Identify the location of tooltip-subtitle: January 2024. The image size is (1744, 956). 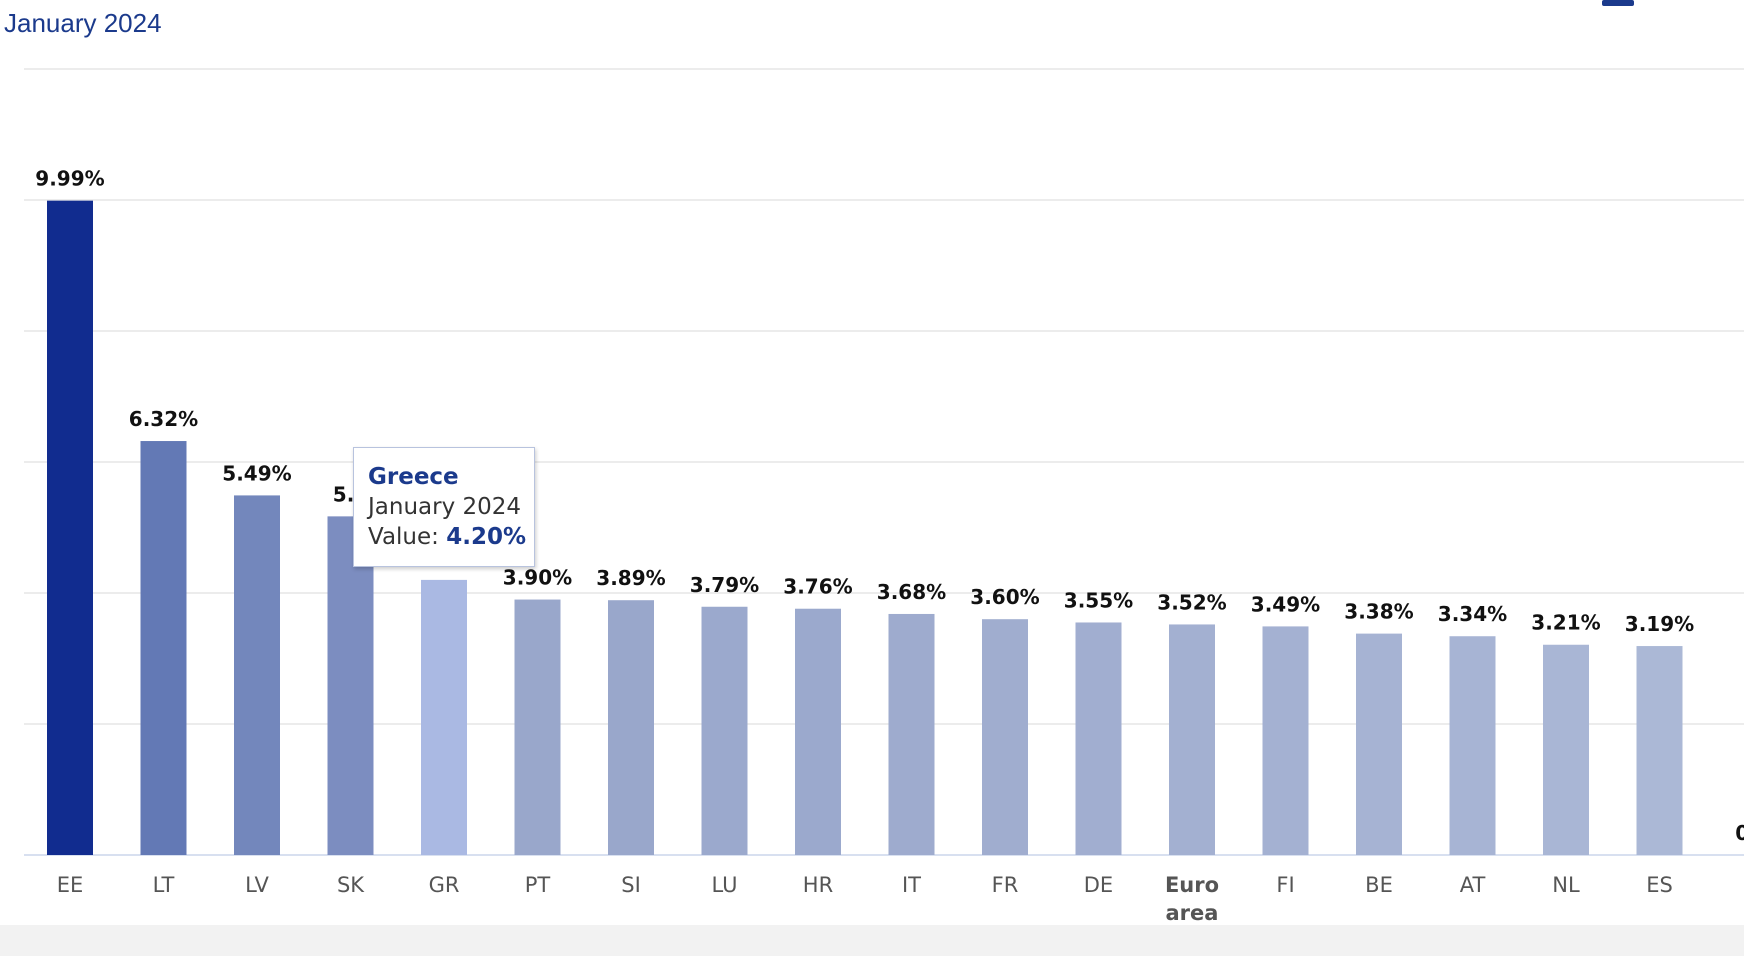
(445, 507).